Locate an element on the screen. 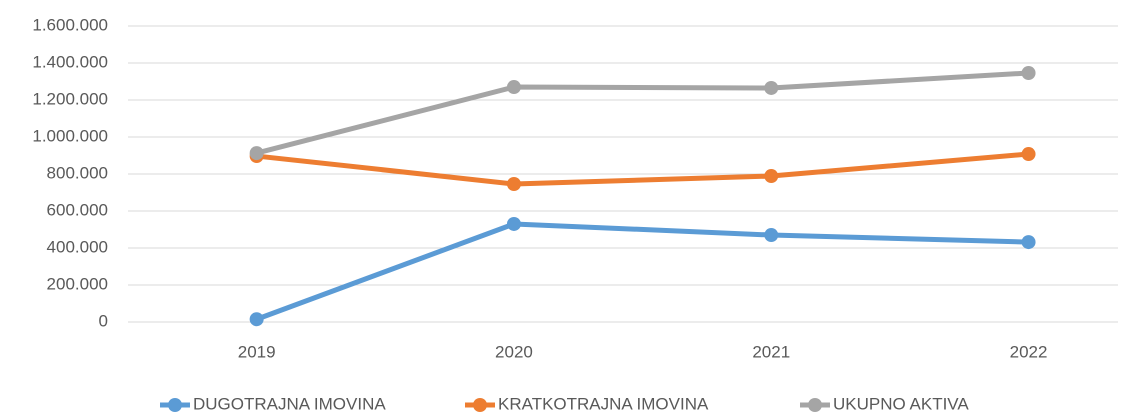 This screenshot has width=1146, height=414. y-tick-label: 1.200.000 is located at coordinates (70, 98).